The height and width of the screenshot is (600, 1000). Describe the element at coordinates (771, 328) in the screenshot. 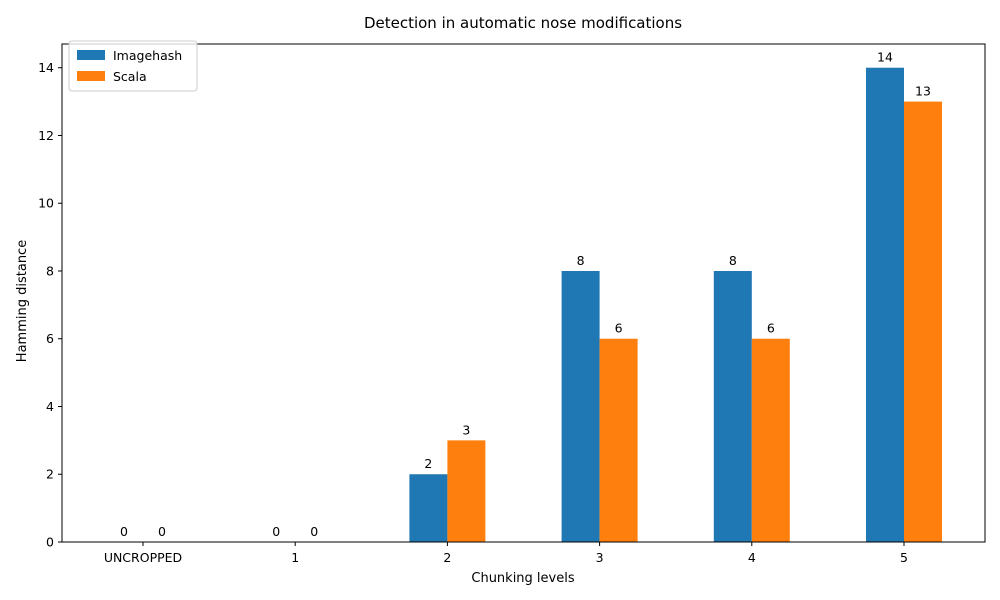

I see `data-label-scala-4: 6` at that location.